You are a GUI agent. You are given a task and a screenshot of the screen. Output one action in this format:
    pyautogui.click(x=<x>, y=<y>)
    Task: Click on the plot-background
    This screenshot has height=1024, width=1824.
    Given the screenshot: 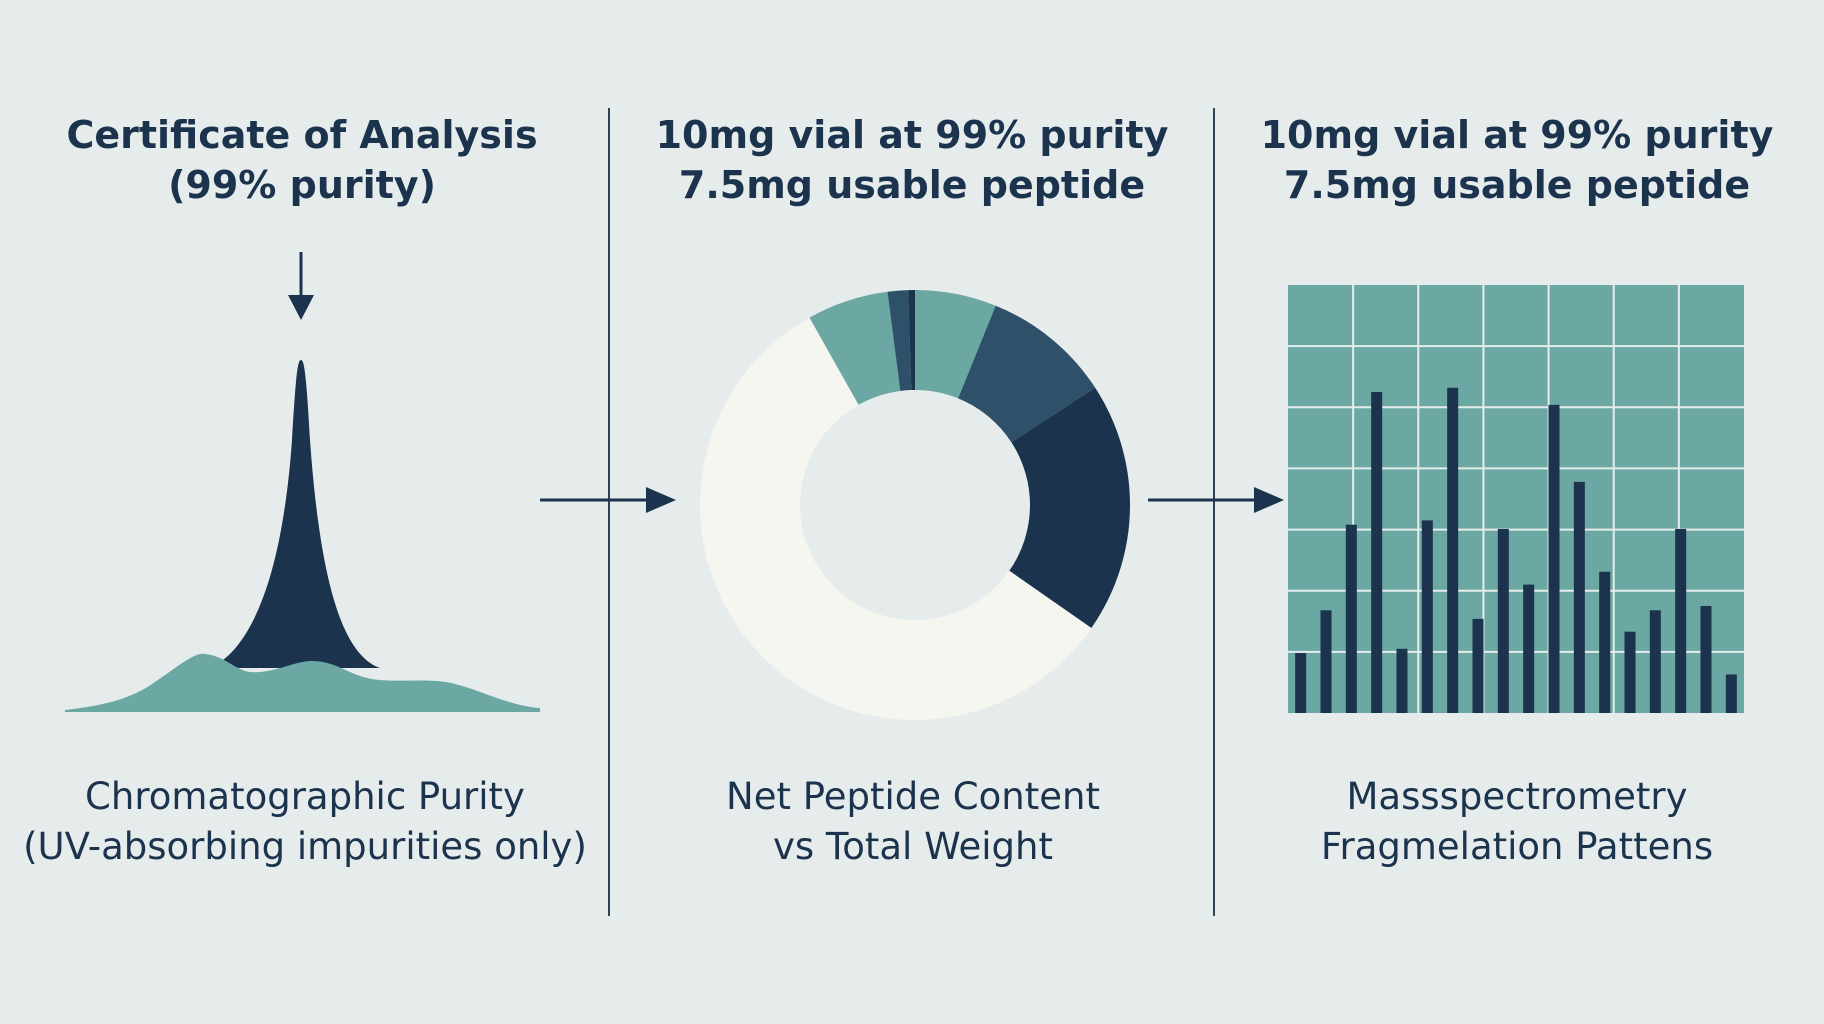 What is the action you would take?
    pyautogui.click(x=1516, y=499)
    